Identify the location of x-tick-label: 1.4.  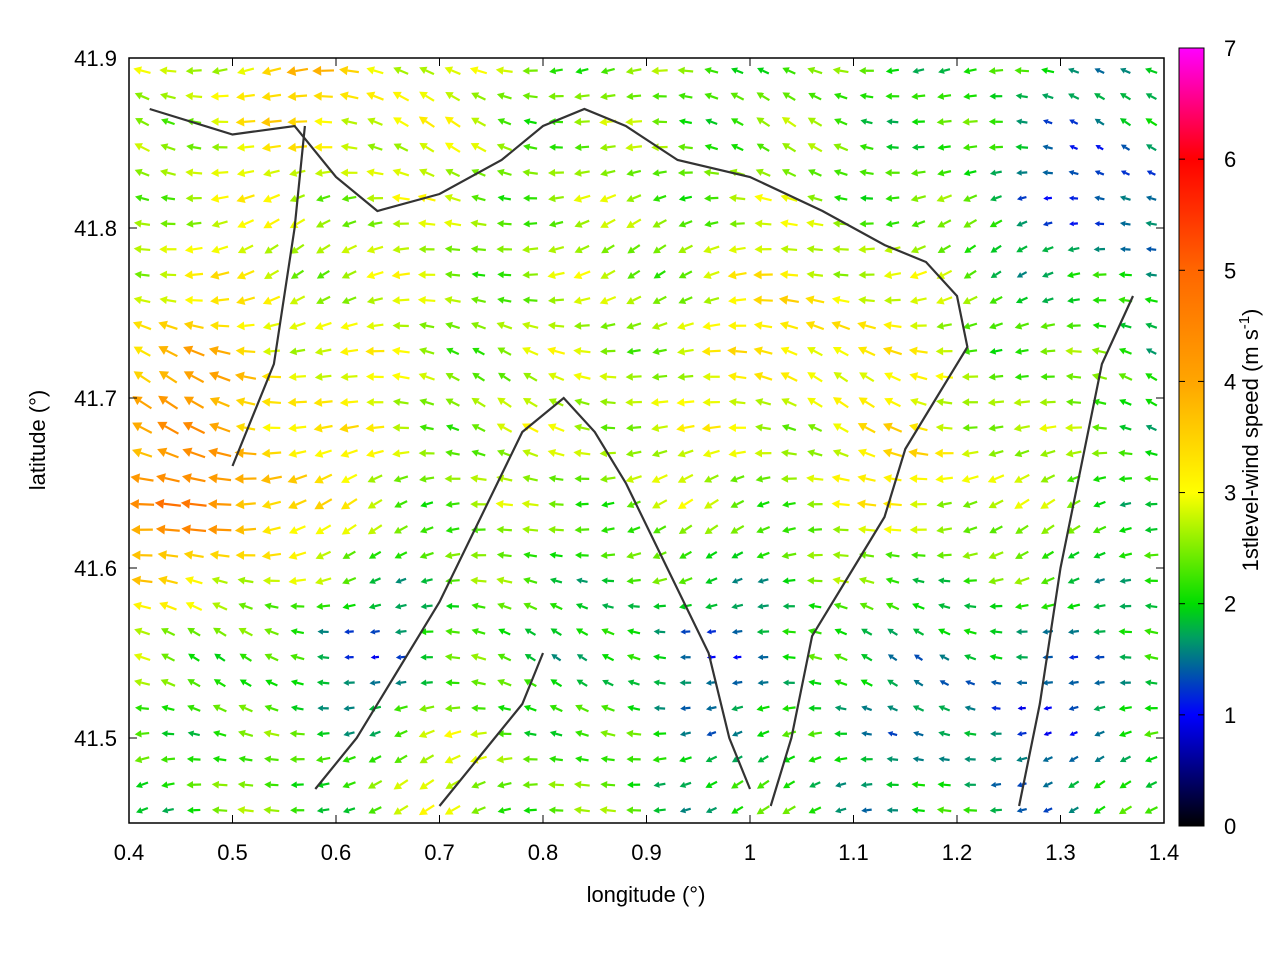
(1164, 852).